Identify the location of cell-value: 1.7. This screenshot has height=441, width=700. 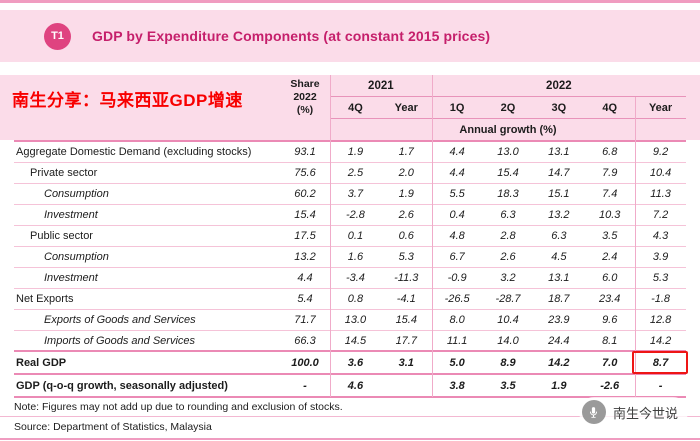
(406, 152).